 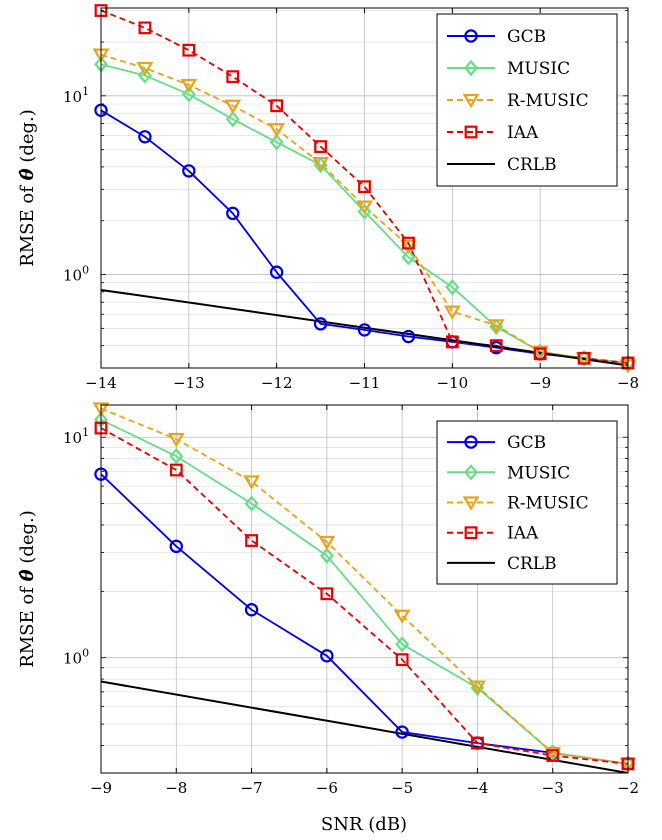 What do you see at coordinates (477, 788) in the screenshot?
I see `x-tick-label: −4` at bounding box center [477, 788].